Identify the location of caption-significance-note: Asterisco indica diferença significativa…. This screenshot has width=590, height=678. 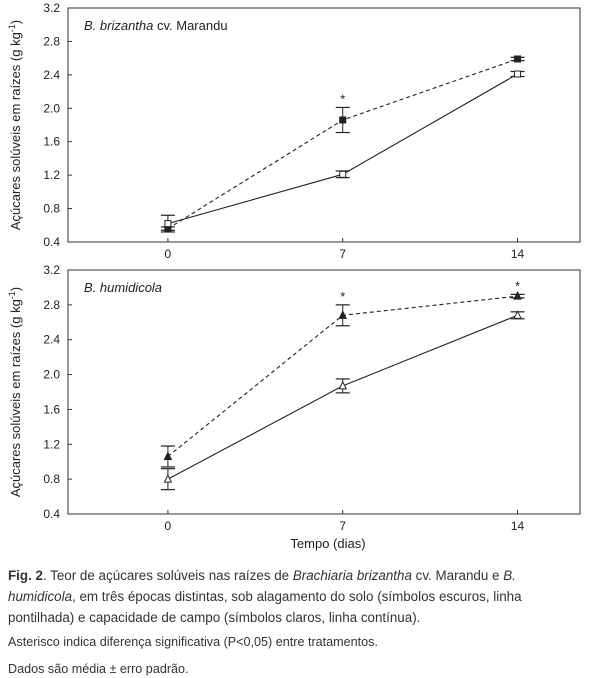
(193, 642).